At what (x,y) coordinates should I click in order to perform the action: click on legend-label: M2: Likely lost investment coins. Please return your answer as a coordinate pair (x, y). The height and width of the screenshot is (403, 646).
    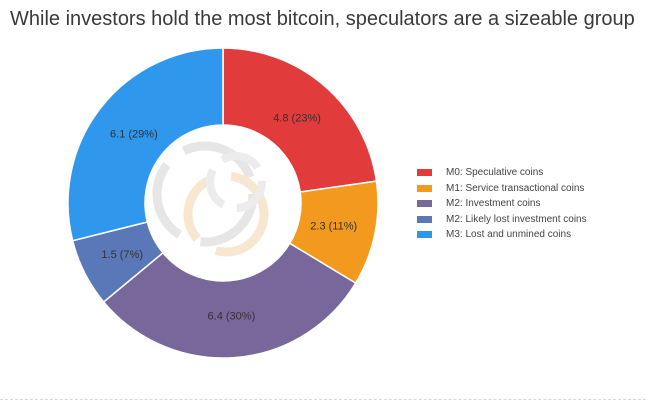
    Looking at the image, I should click on (516, 219).